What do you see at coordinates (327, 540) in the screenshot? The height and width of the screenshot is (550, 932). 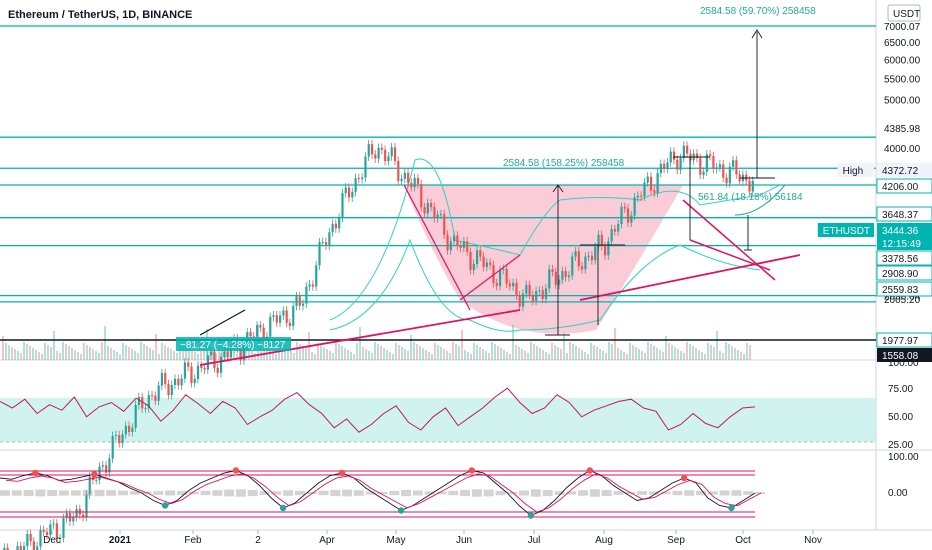 I see `time-tick-label: Apr` at bounding box center [327, 540].